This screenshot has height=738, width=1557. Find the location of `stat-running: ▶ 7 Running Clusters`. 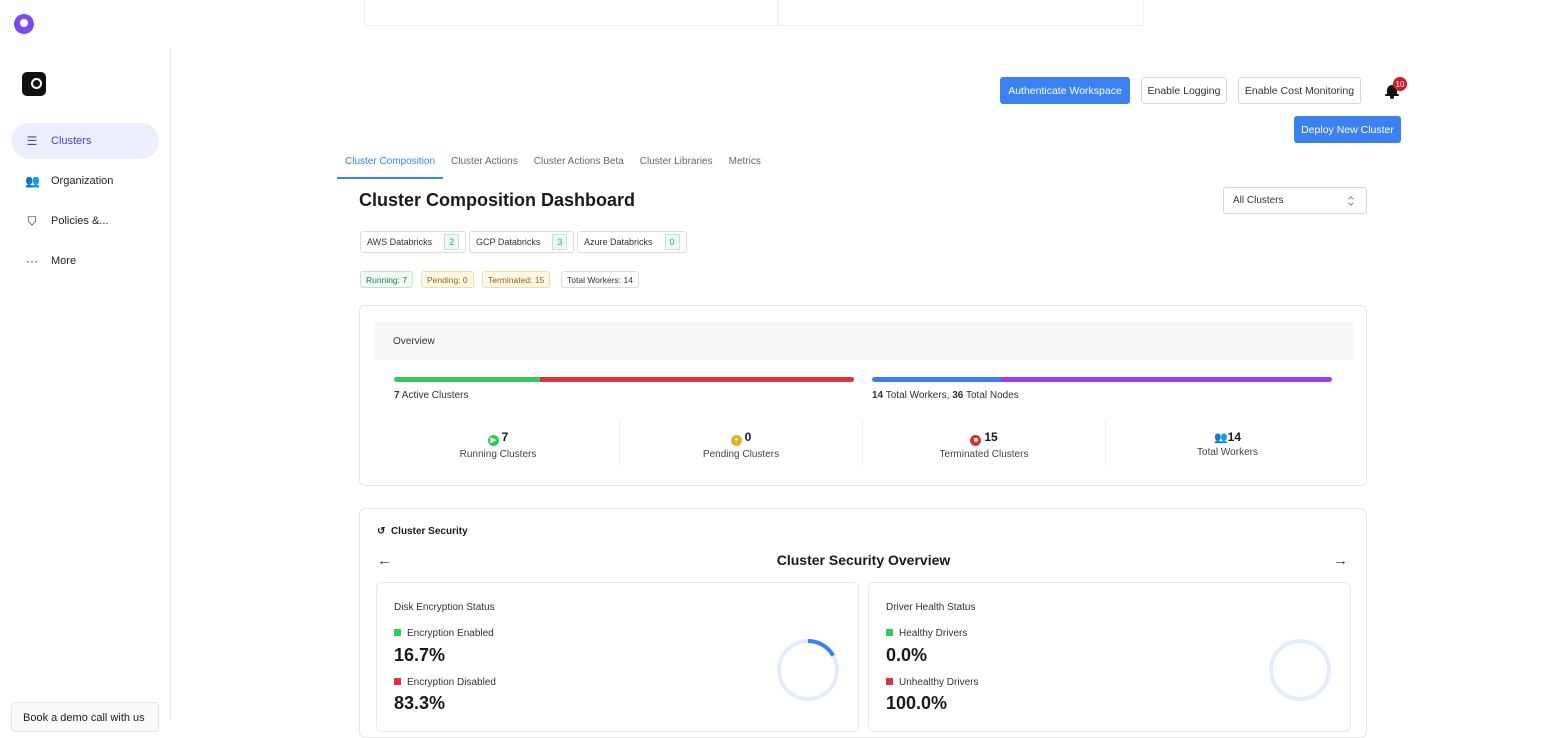

stat-running: ▶ 7 Running Clusters is located at coordinates (498, 443).